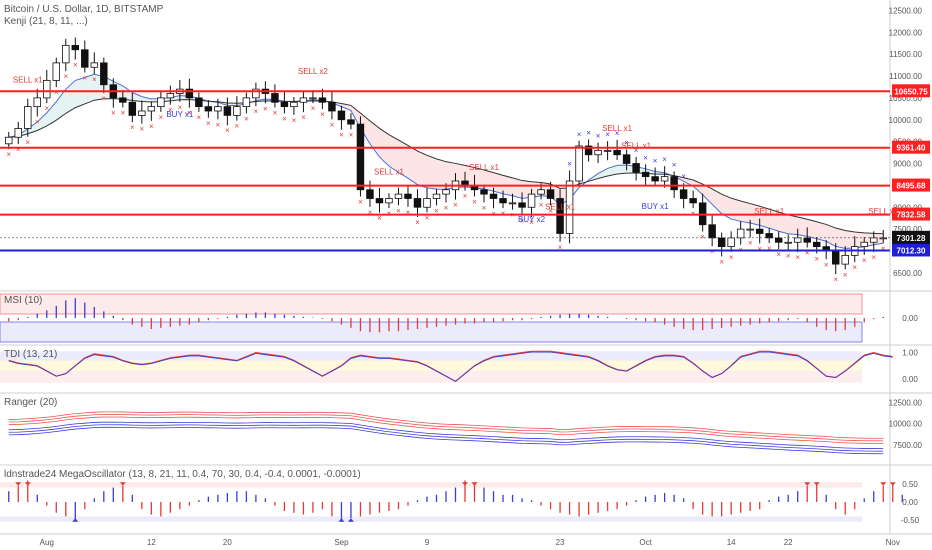 The image size is (932, 550). Describe the element at coordinates (910, 520) in the screenshot. I see `mega-y-tick: -0.50` at that location.